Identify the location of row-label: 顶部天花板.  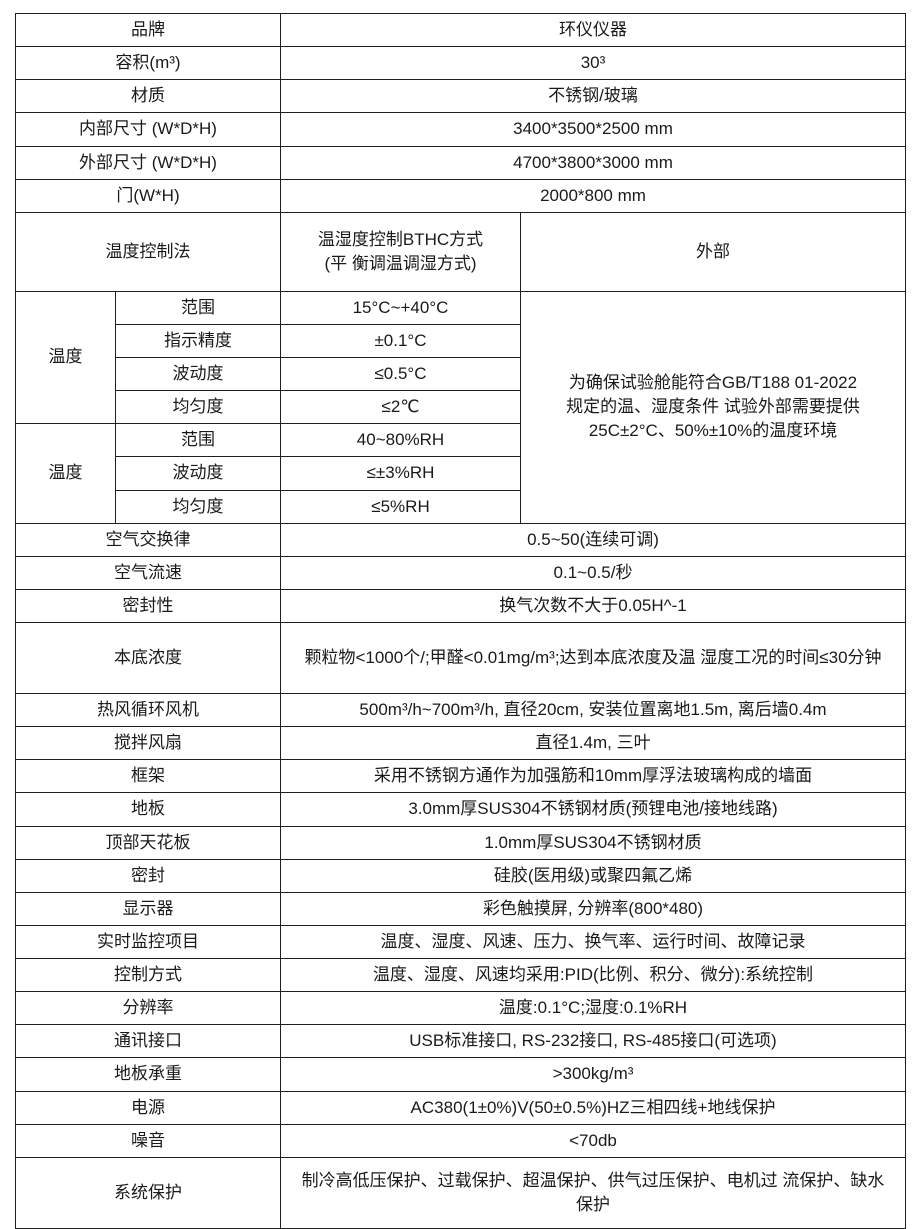
(148, 842).